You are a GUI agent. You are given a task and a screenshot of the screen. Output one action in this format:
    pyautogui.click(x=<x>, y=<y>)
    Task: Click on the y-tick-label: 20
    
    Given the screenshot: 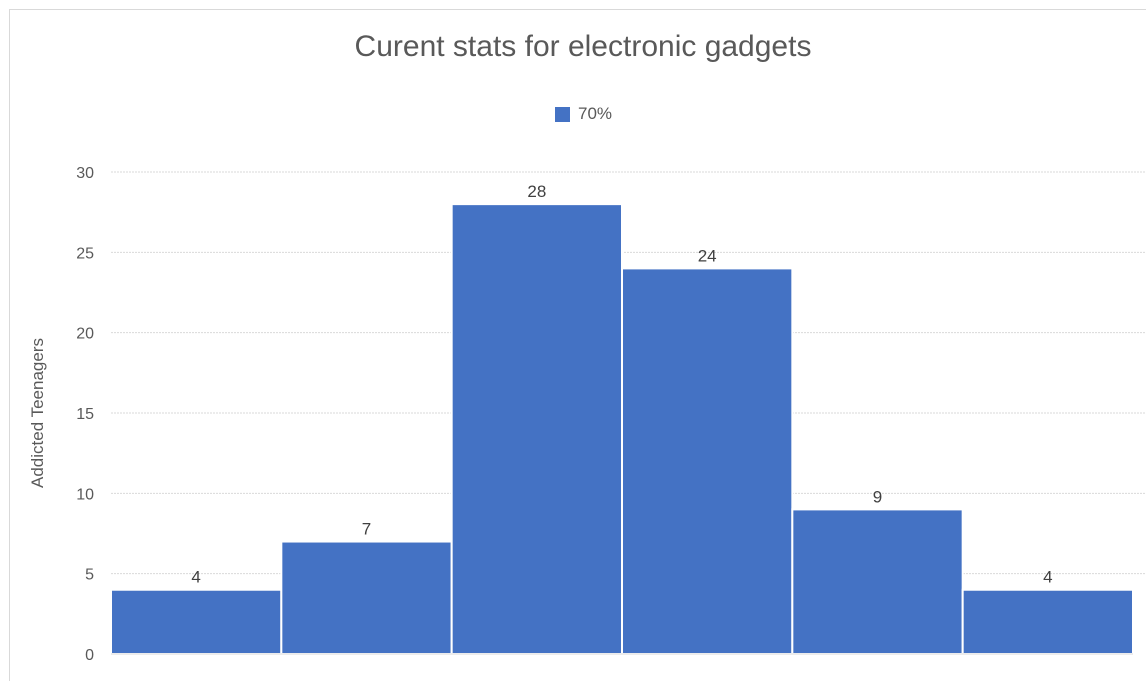 What is the action you would take?
    pyautogui.click(x=85, y=334)
    